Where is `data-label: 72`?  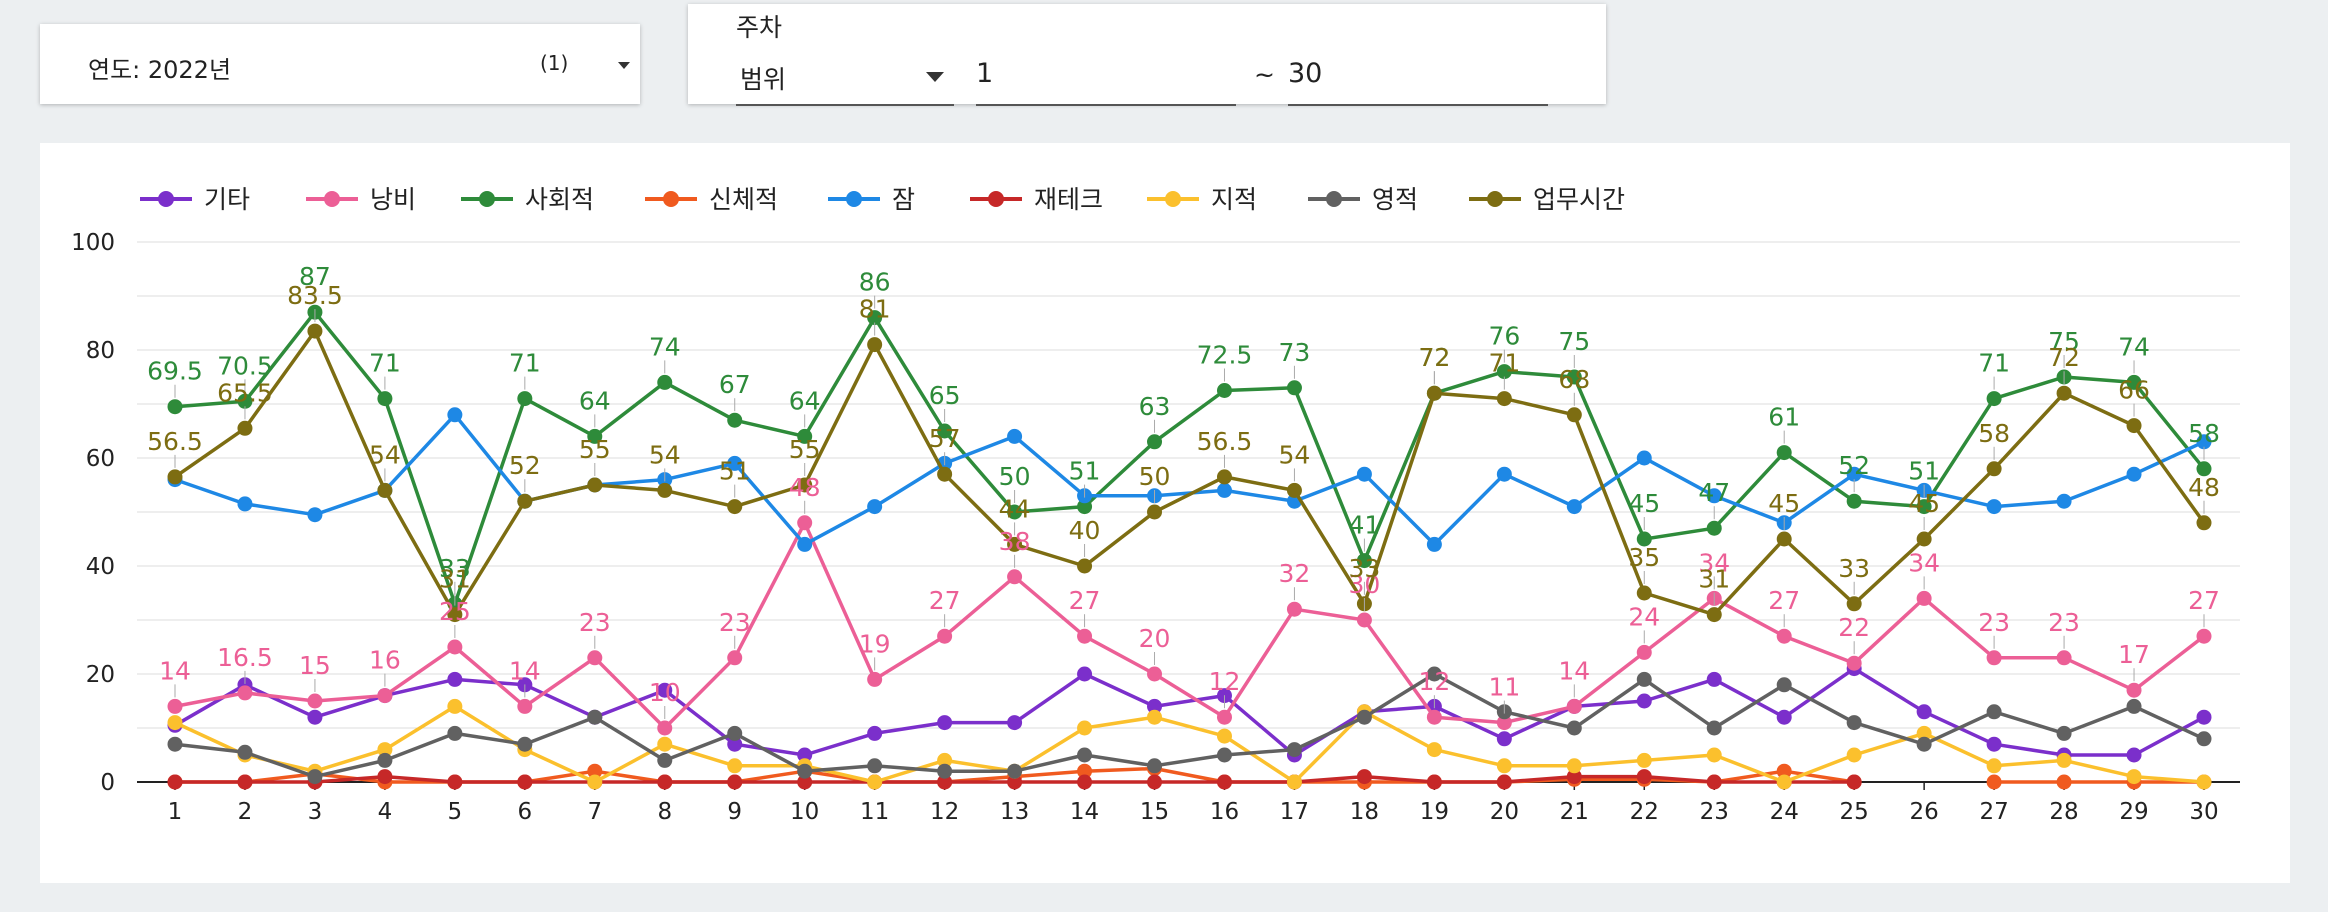
data-label: 72 is located at coordinates (2064, 357).